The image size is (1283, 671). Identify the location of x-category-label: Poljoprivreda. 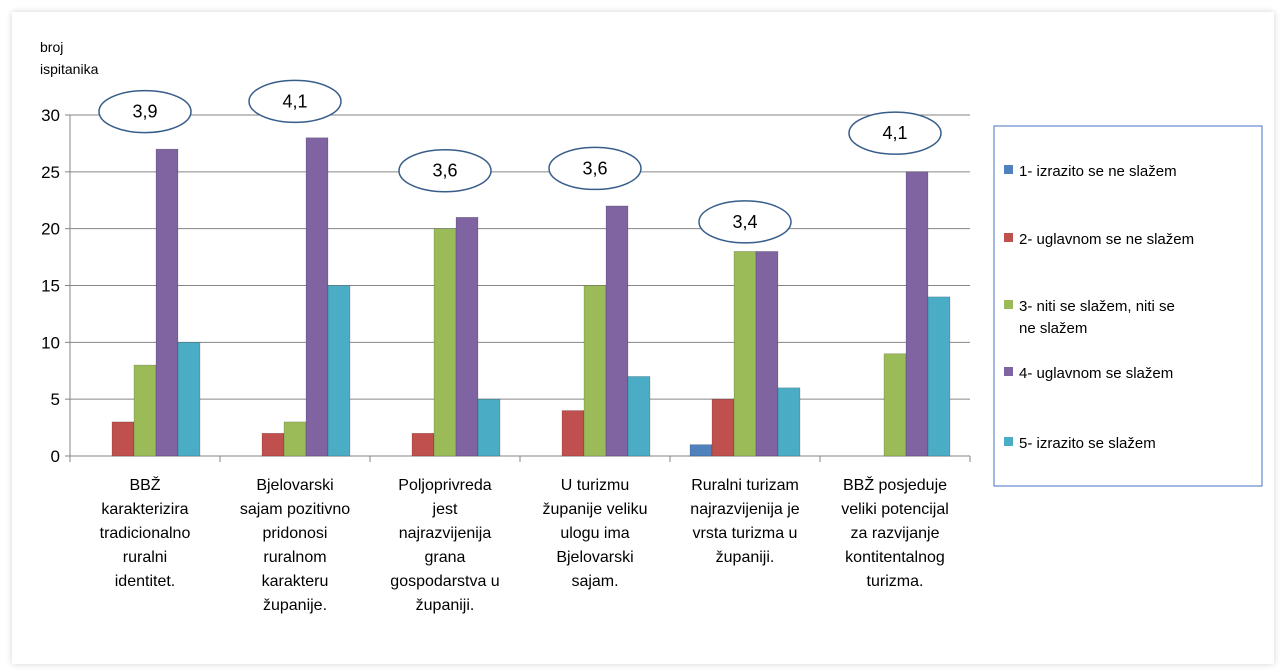
(444, 485).